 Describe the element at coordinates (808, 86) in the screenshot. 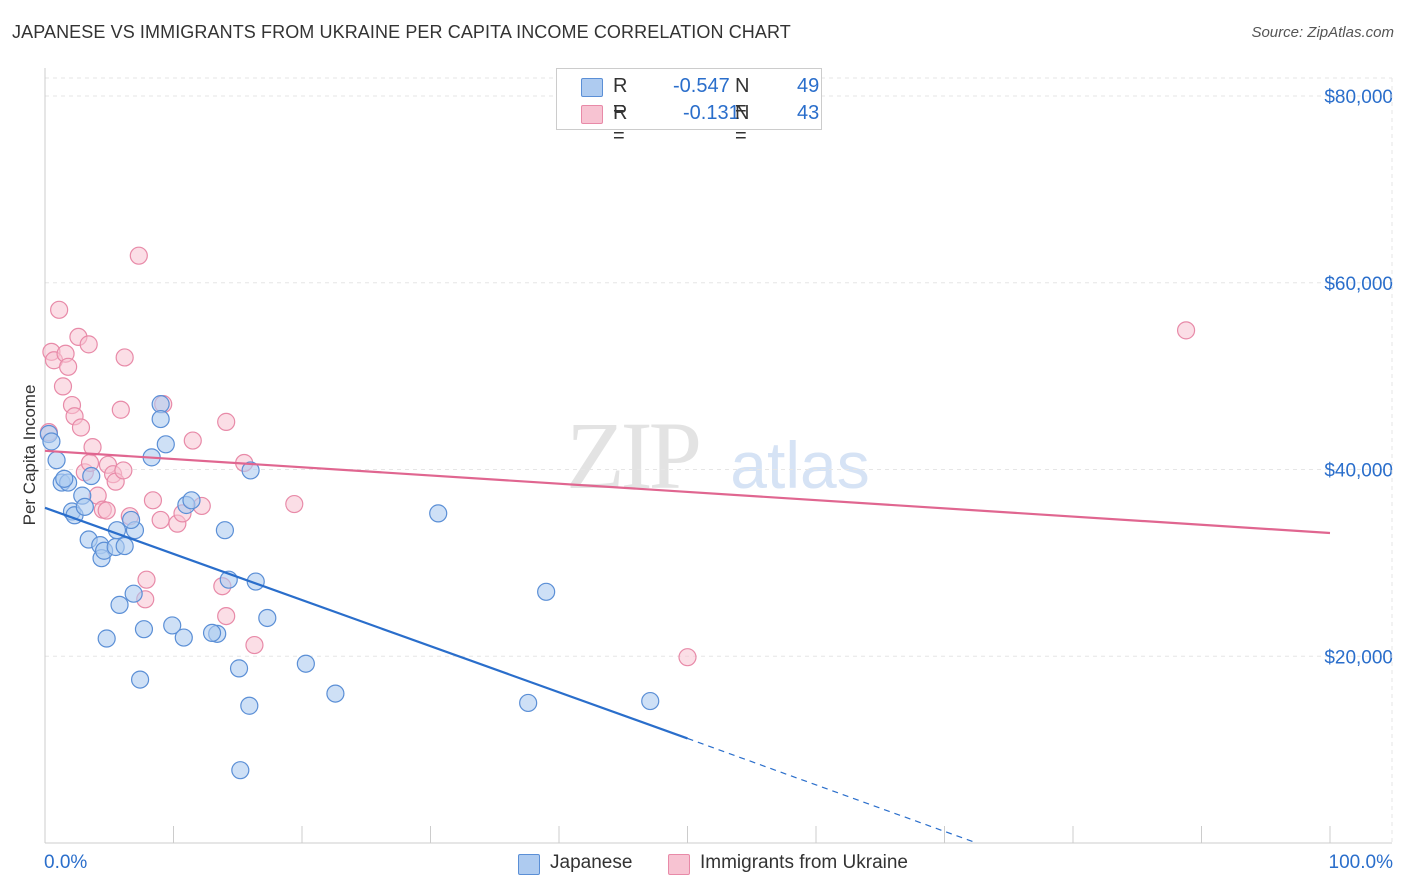

I see `legend-n-value-japanese: 49` at that location.